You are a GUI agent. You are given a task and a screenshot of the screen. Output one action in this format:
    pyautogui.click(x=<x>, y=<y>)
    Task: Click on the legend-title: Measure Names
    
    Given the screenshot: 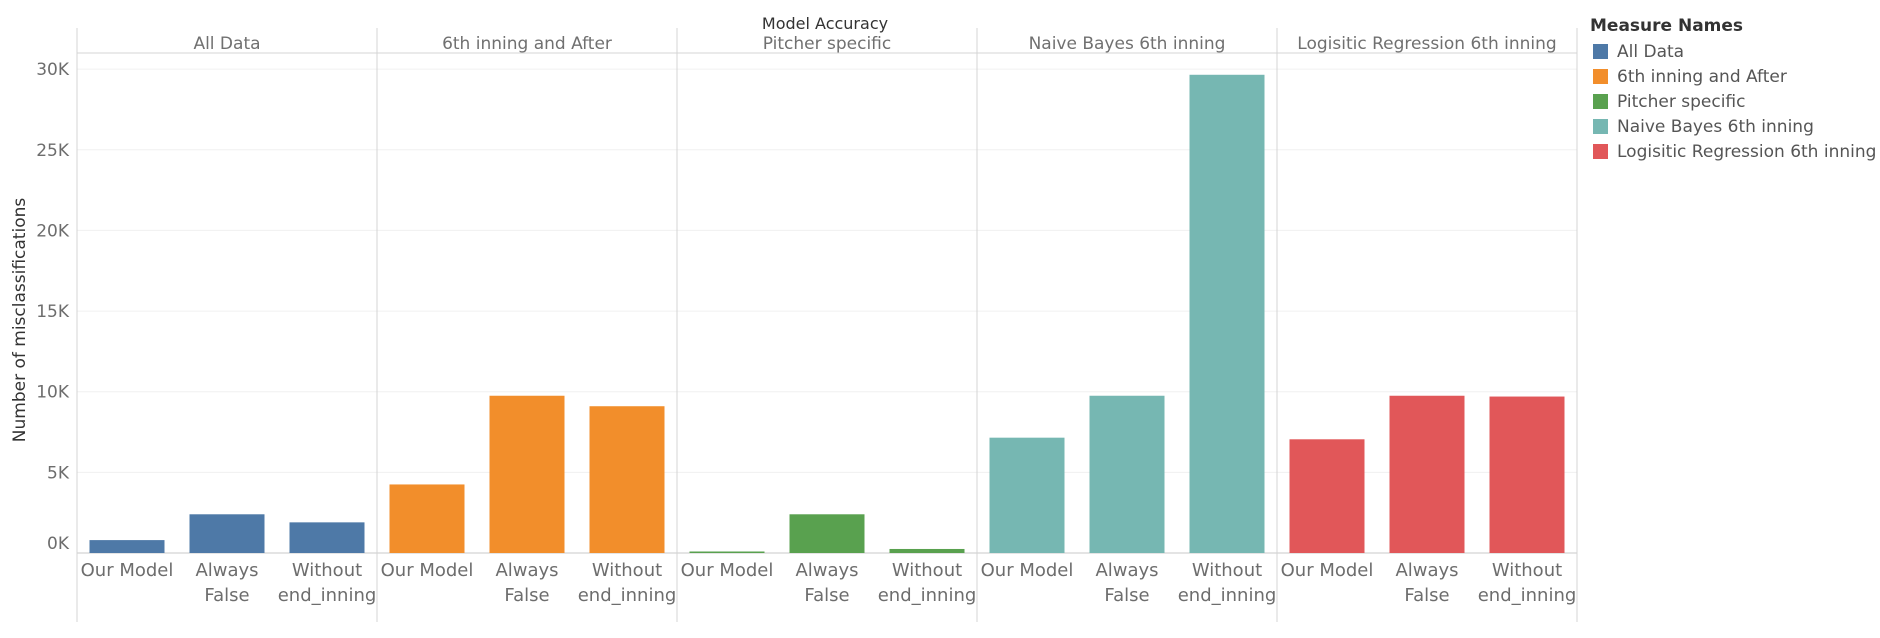 What is the action you would take?
    pyautogui.click(x=1667, y=26)
    